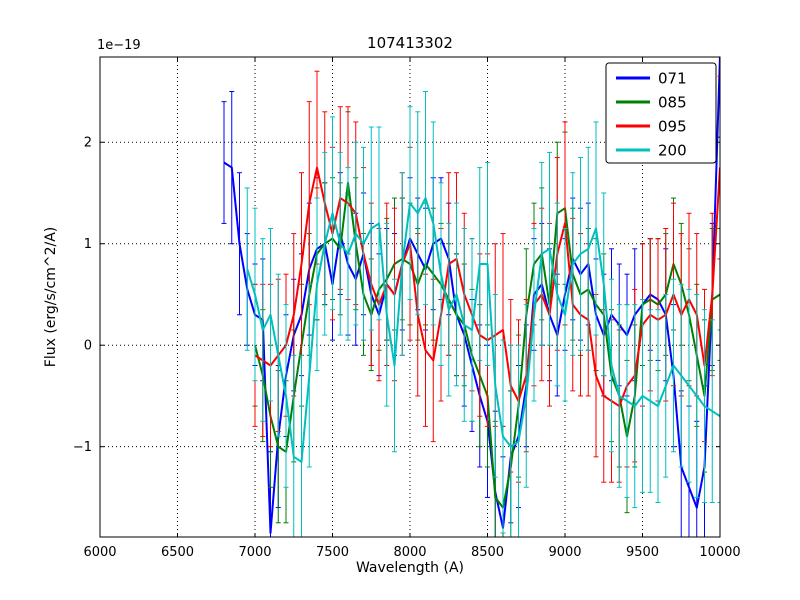 This screenshot has width=800, height=600. I want to click on legend-label: 200, so click(672, 151).